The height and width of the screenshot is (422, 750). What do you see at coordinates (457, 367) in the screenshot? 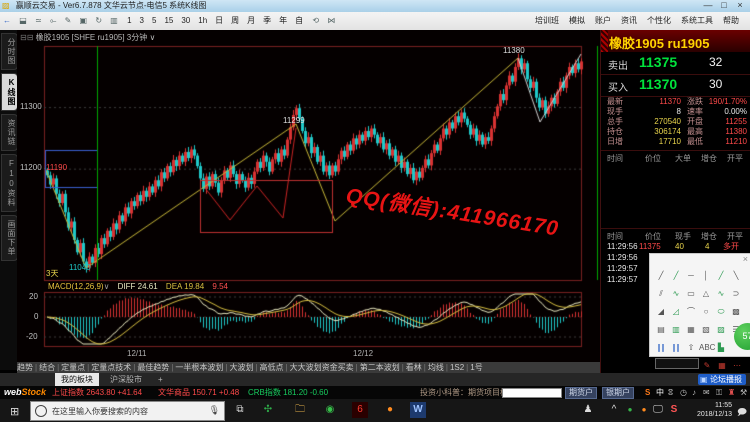
I see `template-tab-12: 1S2` at bounding box center [457, 367].